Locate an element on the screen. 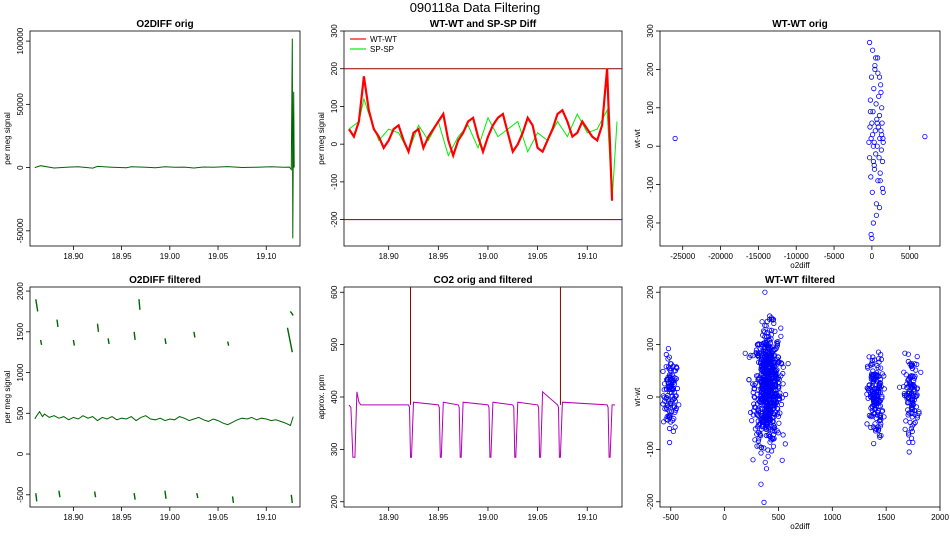 The width and height of the screenshot is (950, 550). y-tick-label: 2000 is located at coordinates (20, 291).